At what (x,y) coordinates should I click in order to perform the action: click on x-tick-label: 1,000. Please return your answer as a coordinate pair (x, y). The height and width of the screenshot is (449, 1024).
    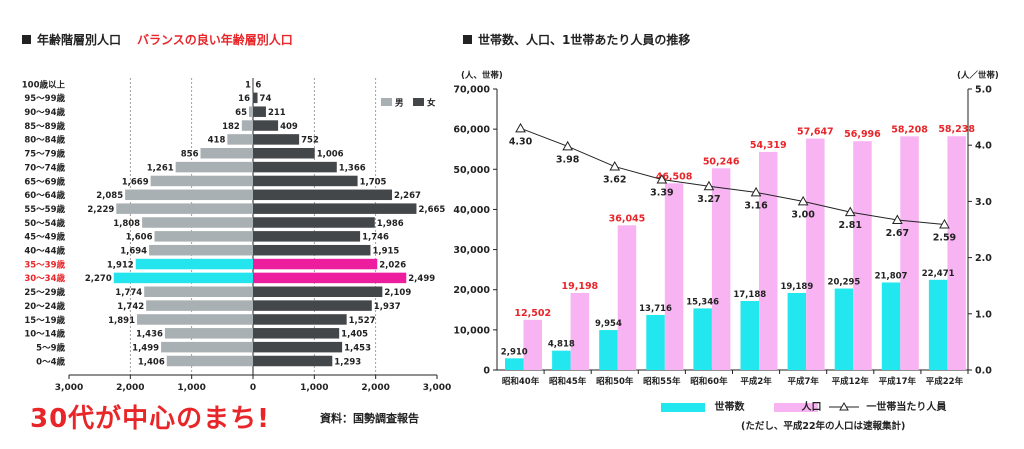
    Looking at the image, I should click on (191, 388).